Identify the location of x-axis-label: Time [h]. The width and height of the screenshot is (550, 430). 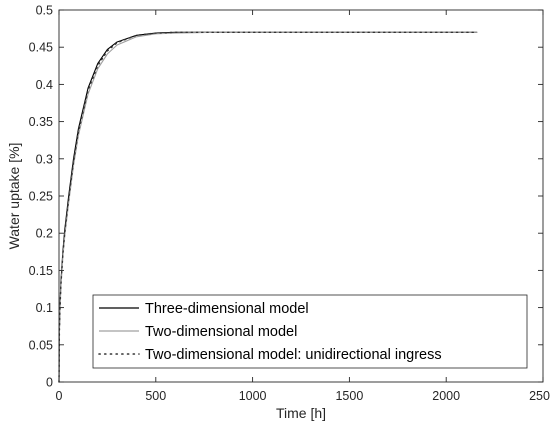
(301, 413).